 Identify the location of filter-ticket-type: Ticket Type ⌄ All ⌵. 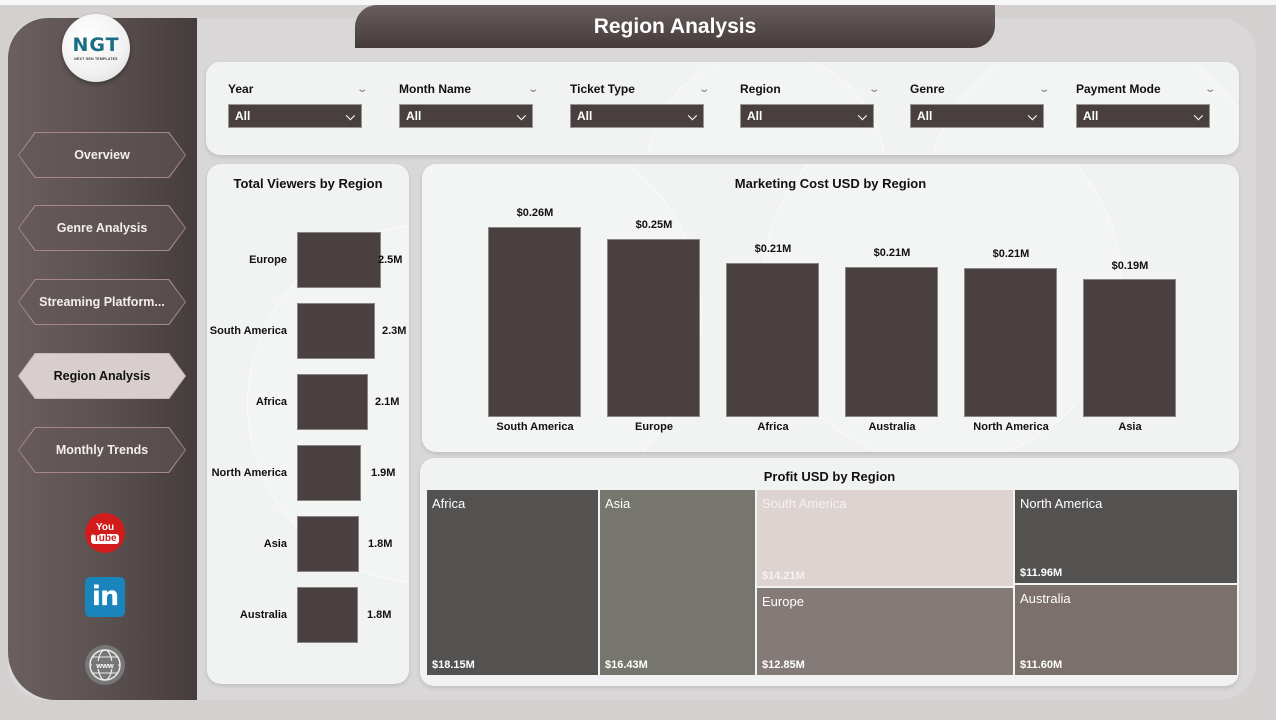
(640, 104).